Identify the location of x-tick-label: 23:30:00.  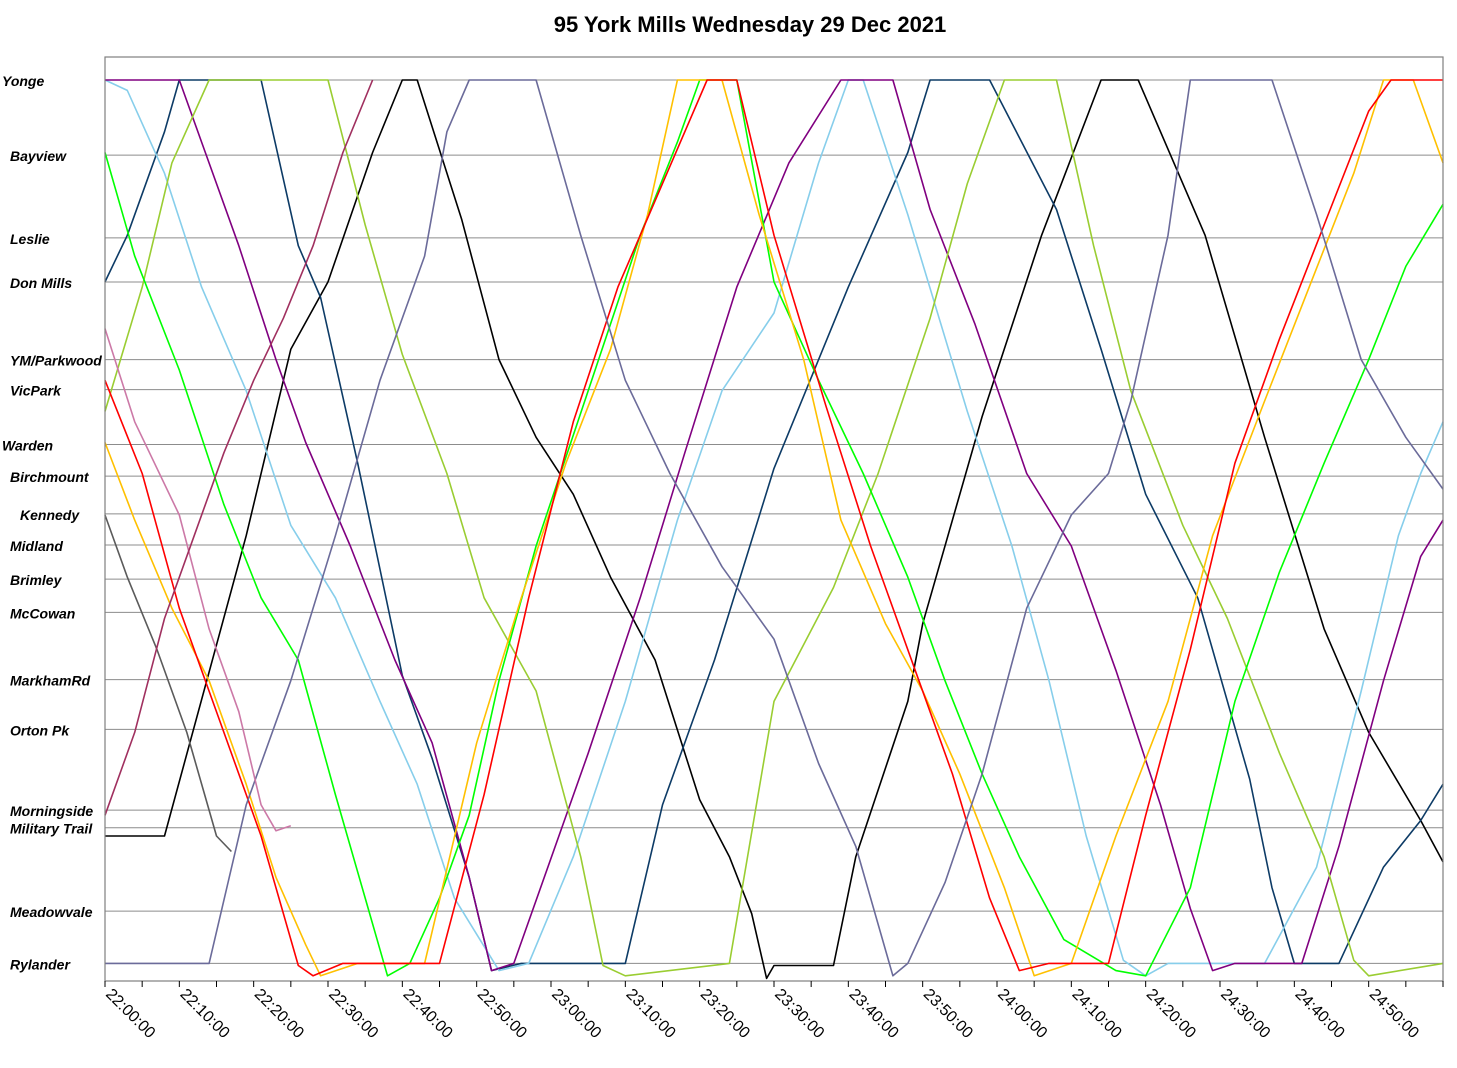
(799, 1014).